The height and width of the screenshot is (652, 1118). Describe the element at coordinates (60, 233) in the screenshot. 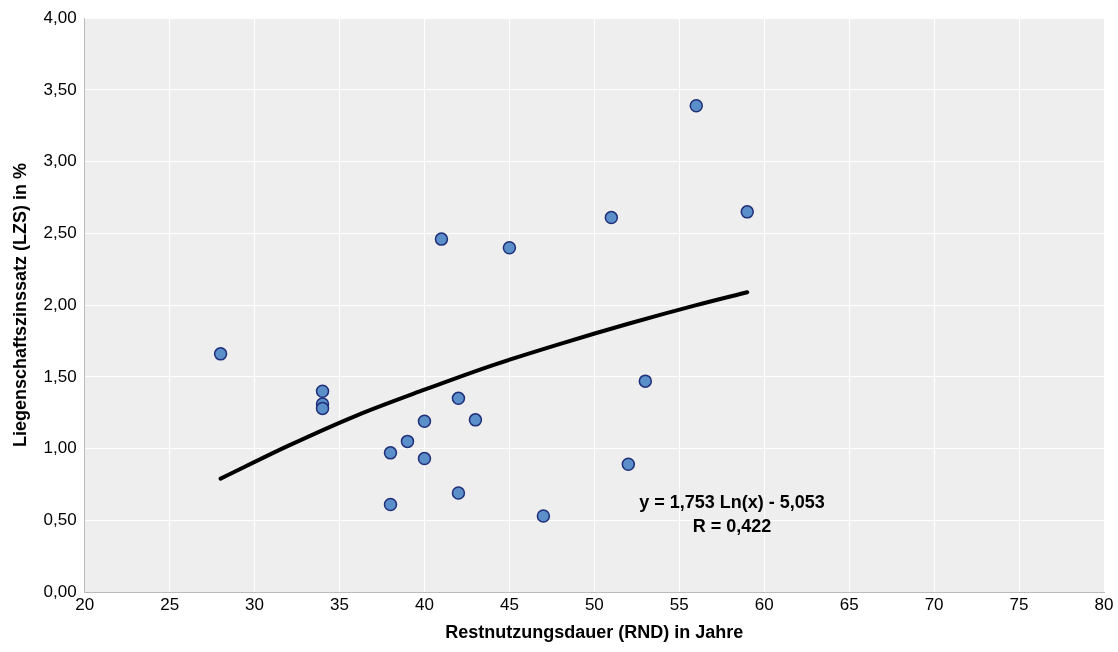

I see `y-tick-label: 2,50` at that location.